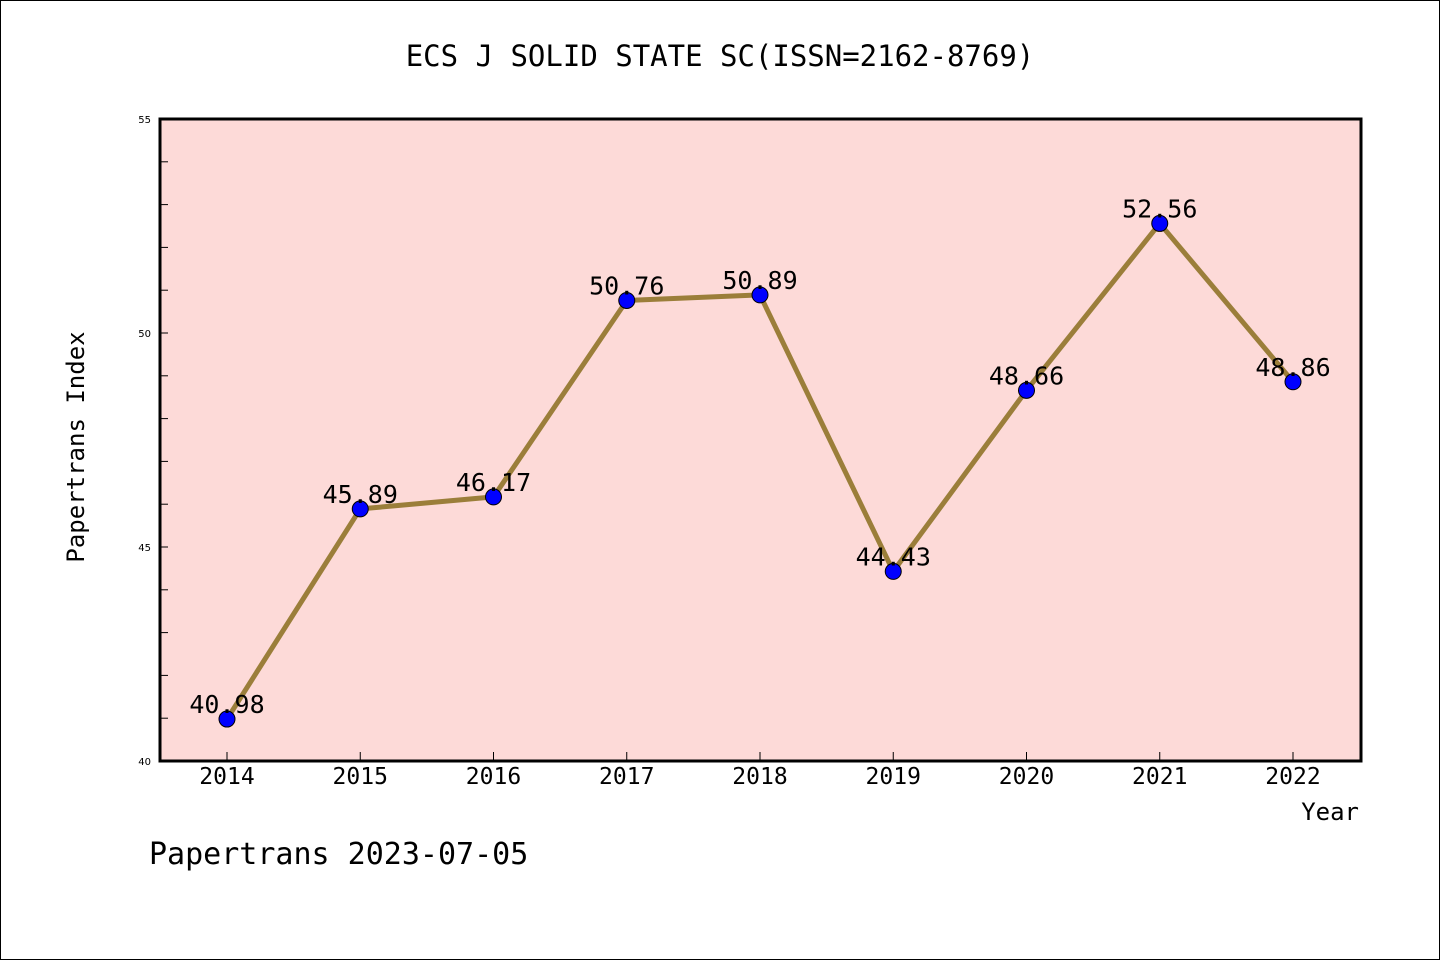  Describe the element at coordinates (144, 334) in the screenshot. I see `y-tick-label: 50` at that location.